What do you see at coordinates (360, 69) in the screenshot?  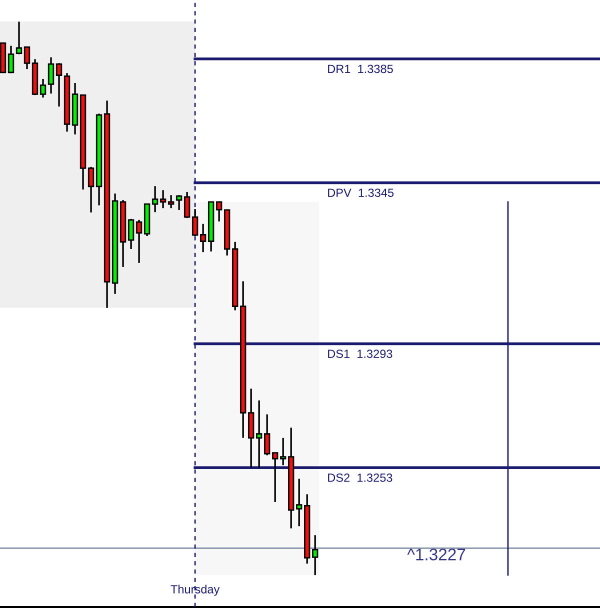 I see `ref-line-label: DR1 1.3385` at bounding box center [360, 69].